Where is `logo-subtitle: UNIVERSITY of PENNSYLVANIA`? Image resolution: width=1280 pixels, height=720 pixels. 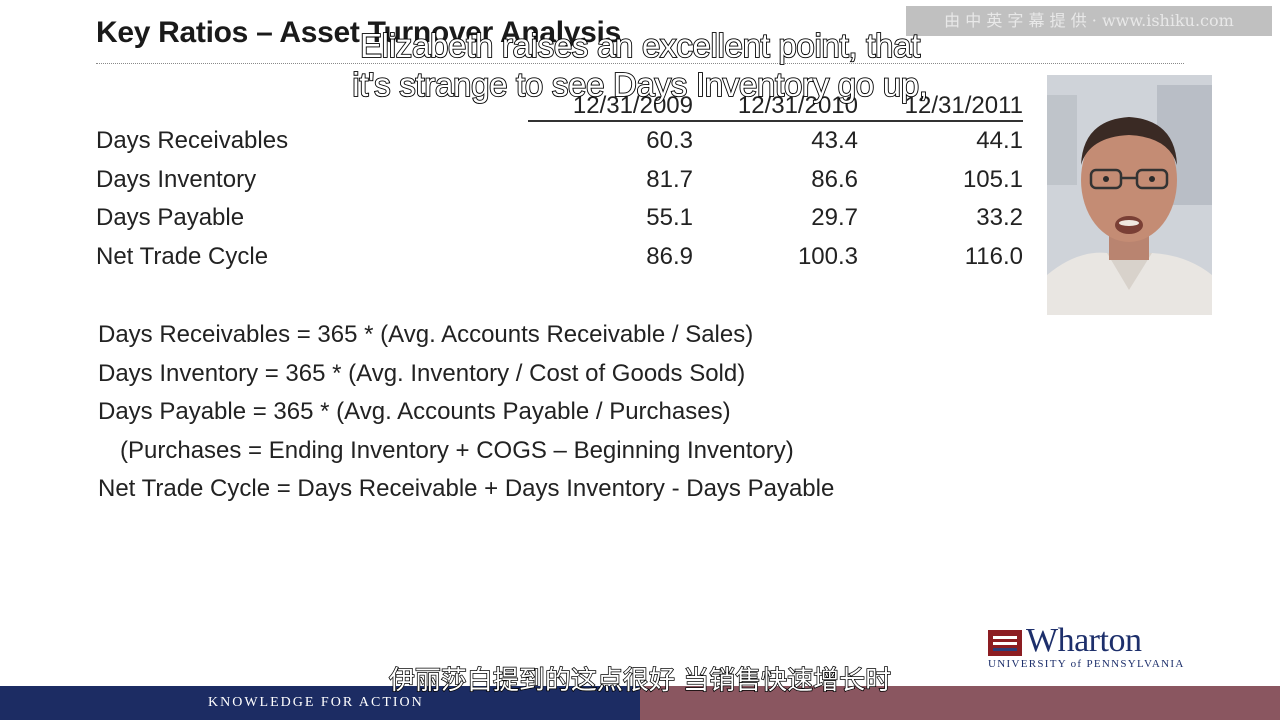
logo-subtitle: UNIVERSITY of PENNSYLVANIA is located at coordinates (1086, 664).